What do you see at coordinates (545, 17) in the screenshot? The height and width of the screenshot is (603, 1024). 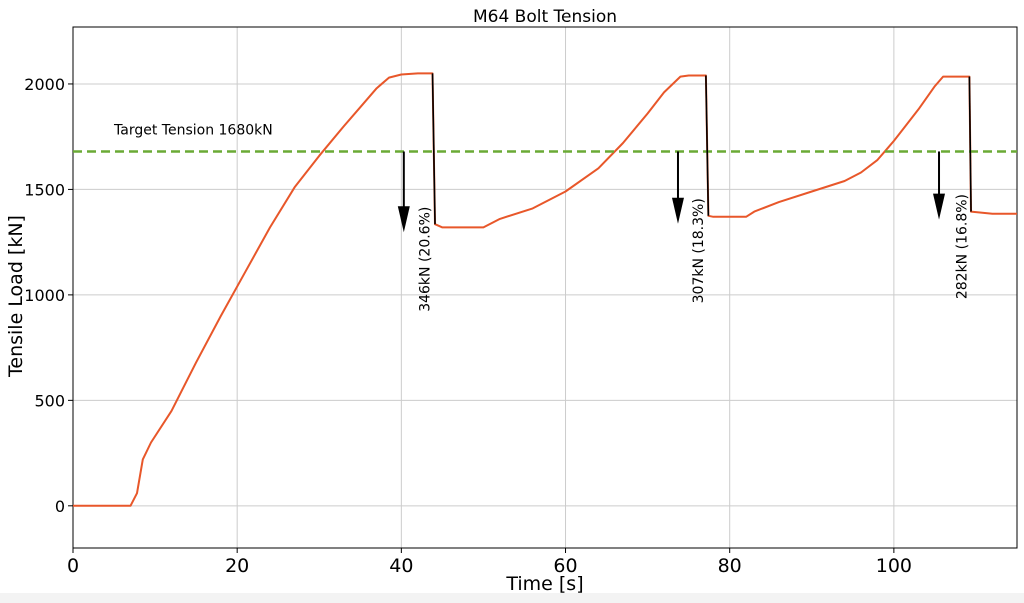 I see `chart-title: M64 Bolt Tension` at bounding box center [545, 17].